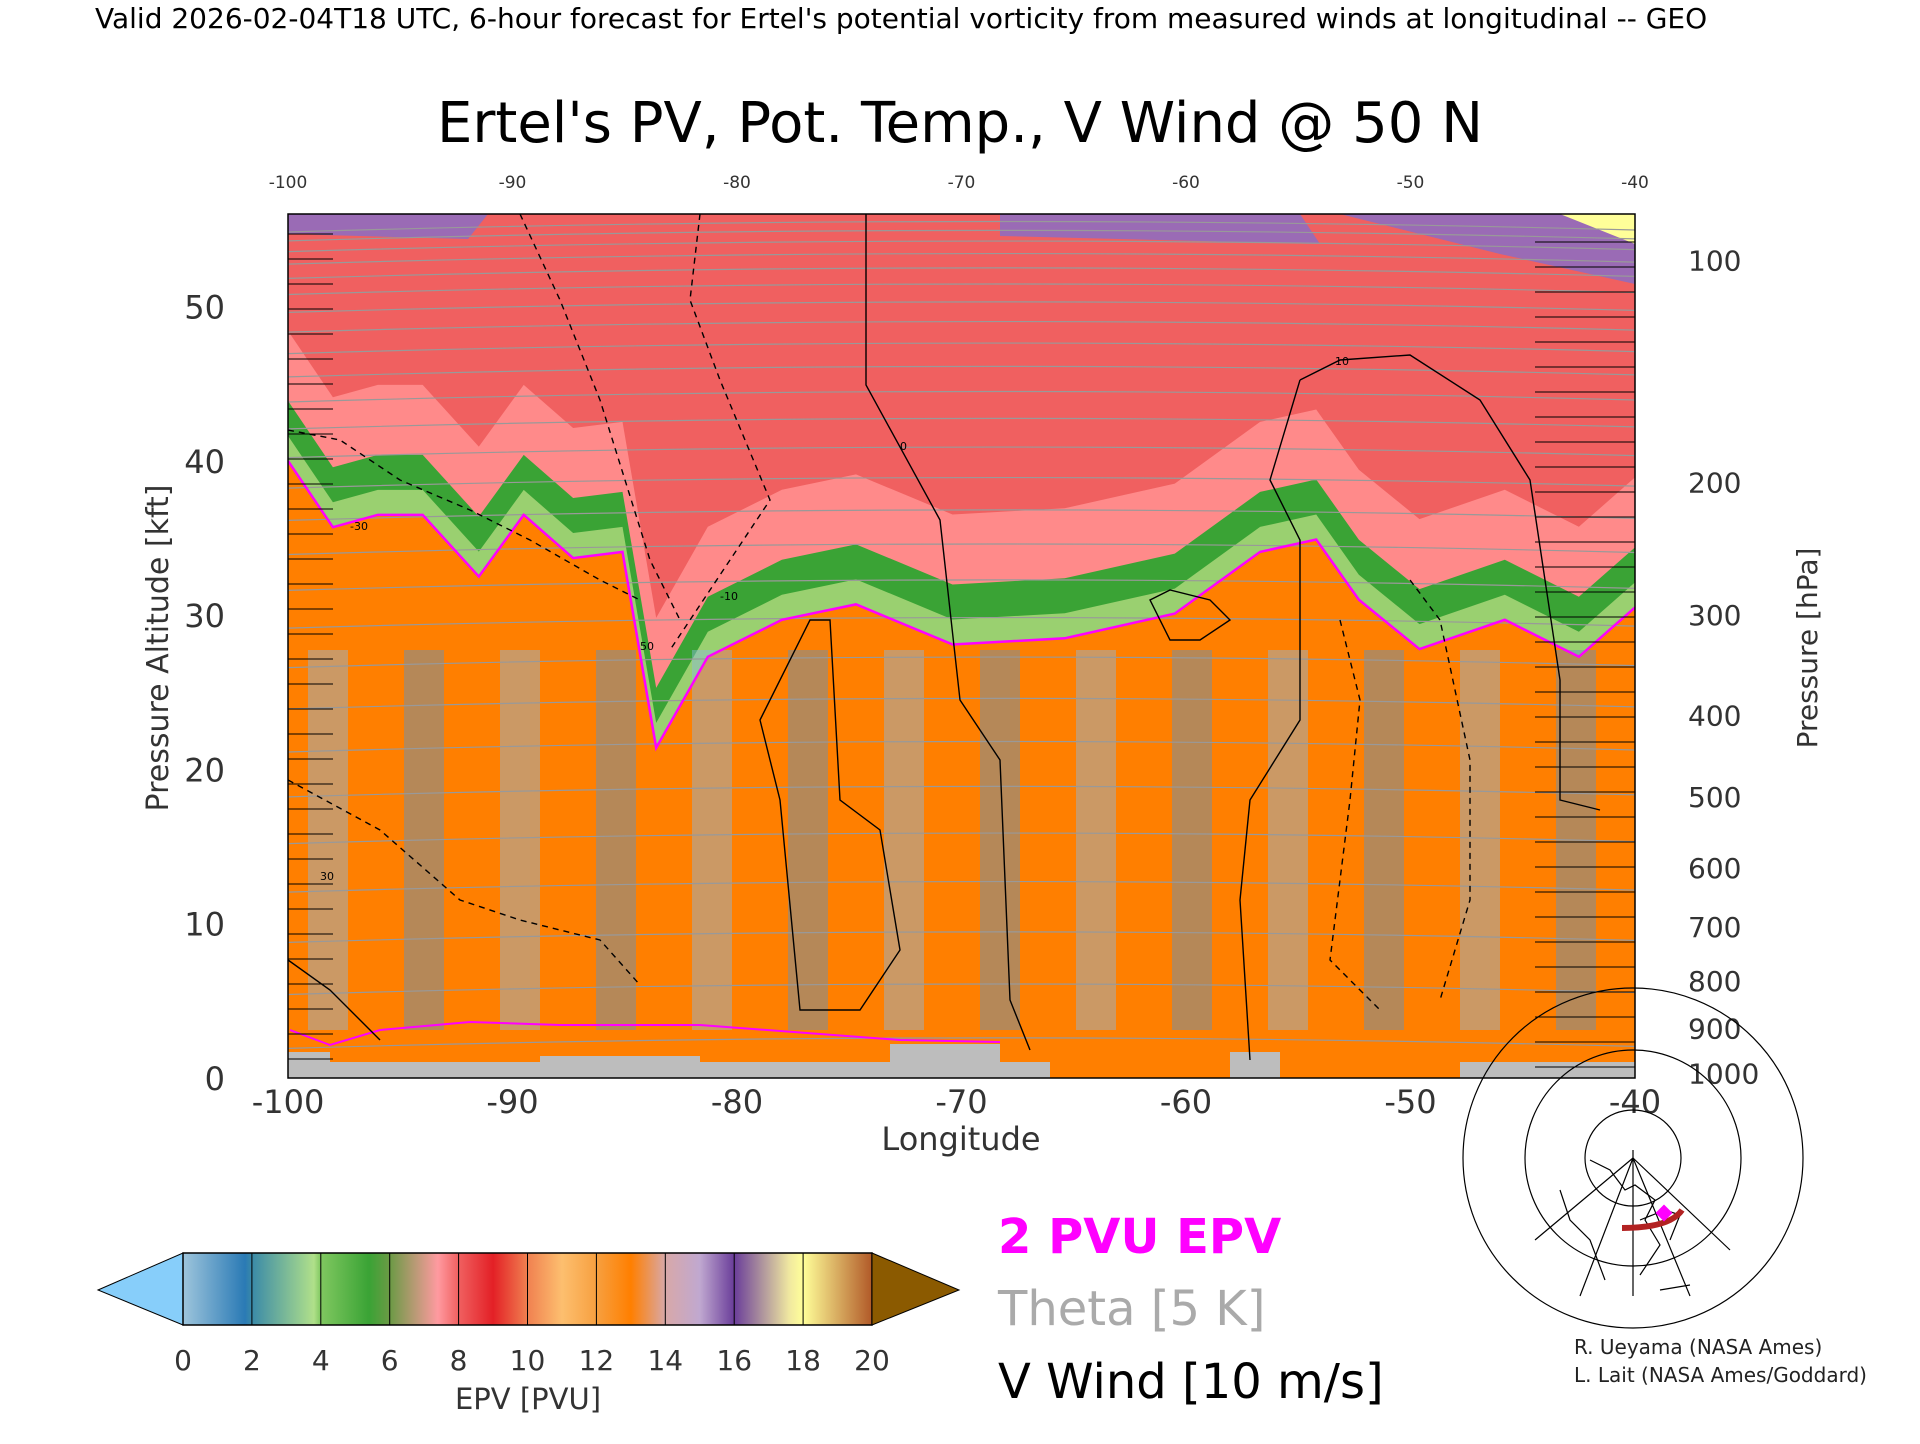  I want to click on x-tick-label-bottom: -70, so click(961, 1102).